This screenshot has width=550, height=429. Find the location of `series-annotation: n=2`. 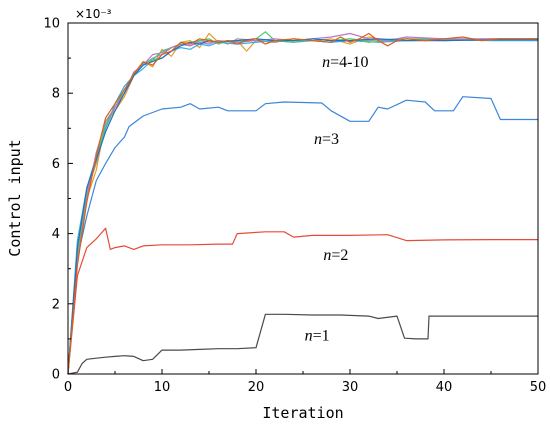

series-annotation: n=2 is located at coordinates (335, 255).